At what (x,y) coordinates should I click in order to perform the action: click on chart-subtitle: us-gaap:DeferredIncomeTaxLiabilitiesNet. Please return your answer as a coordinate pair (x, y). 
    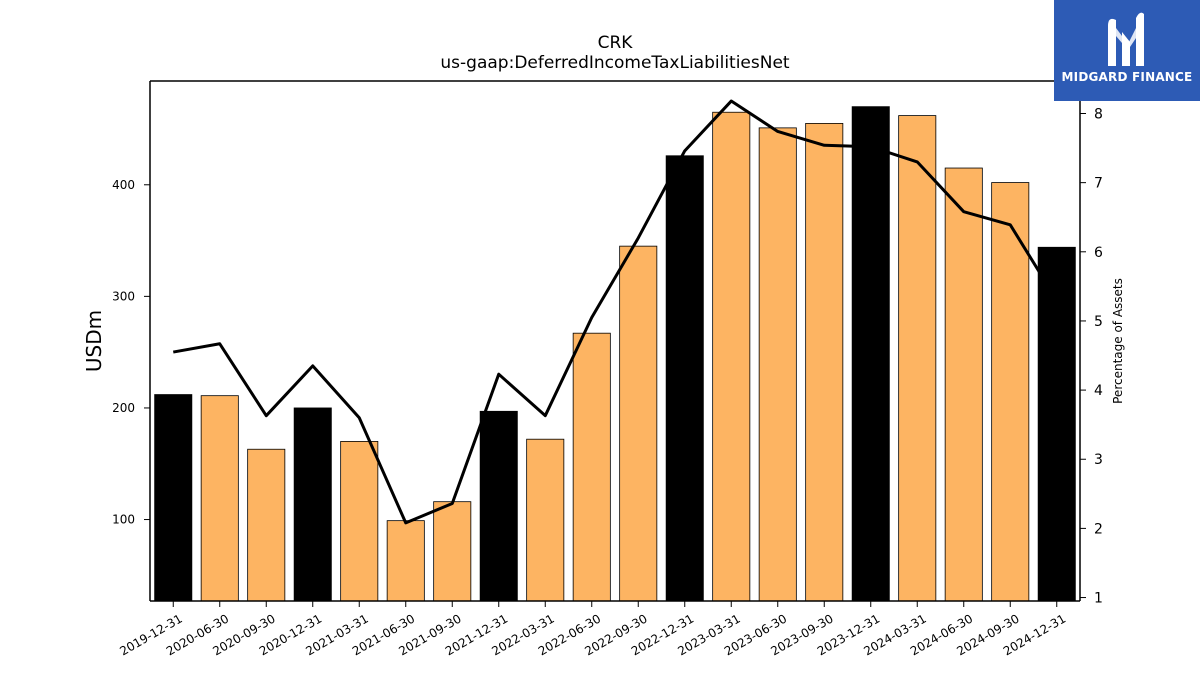
    Looking at the image, I should click on (615, 63).